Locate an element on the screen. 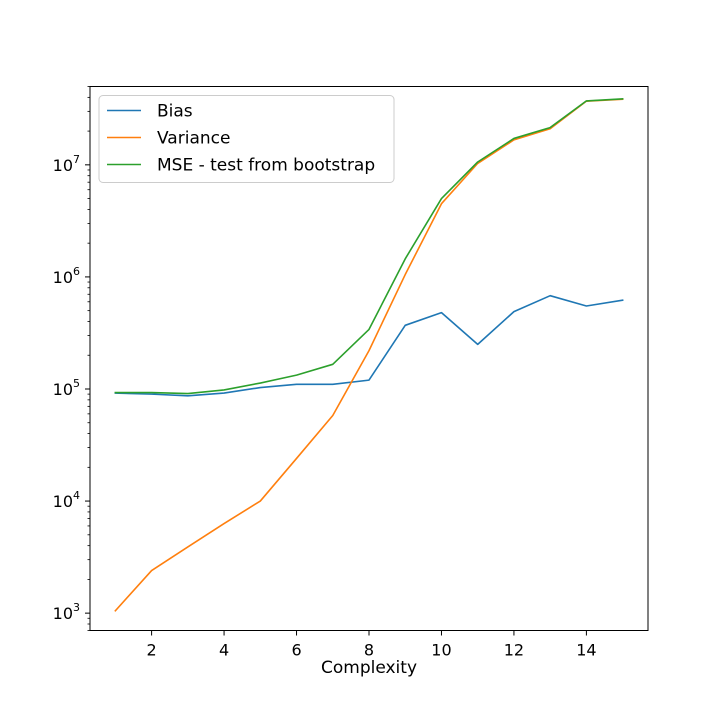 The image size is (720, 720). x-tick-label: 12 is located at coordinates (514, 650).